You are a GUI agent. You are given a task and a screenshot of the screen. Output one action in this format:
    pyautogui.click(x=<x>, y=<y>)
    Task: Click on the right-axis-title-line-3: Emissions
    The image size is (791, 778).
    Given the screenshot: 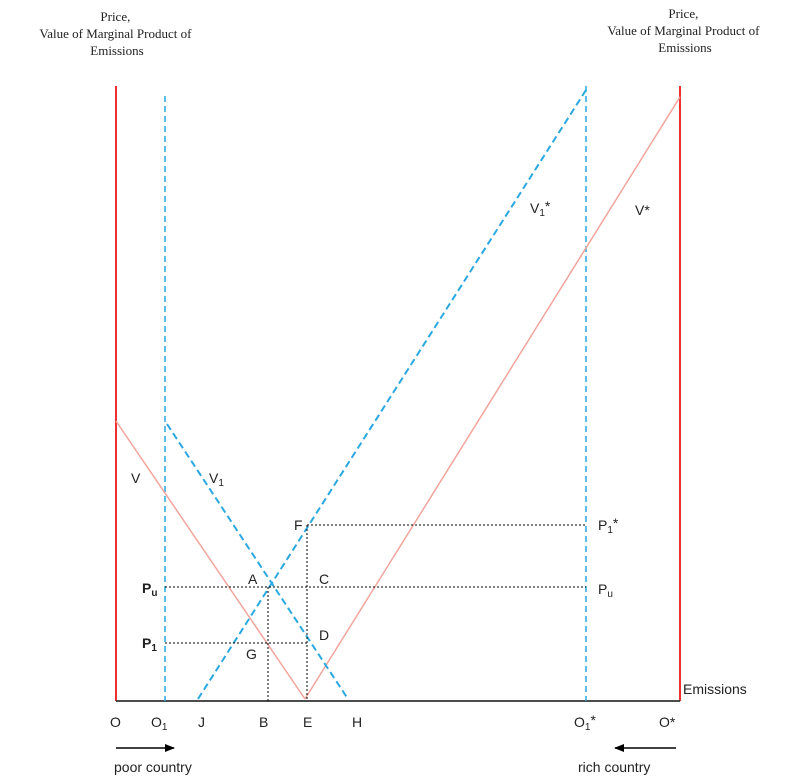 What is the action you would take?
    pyautogui.click(x=684, y=47)
    